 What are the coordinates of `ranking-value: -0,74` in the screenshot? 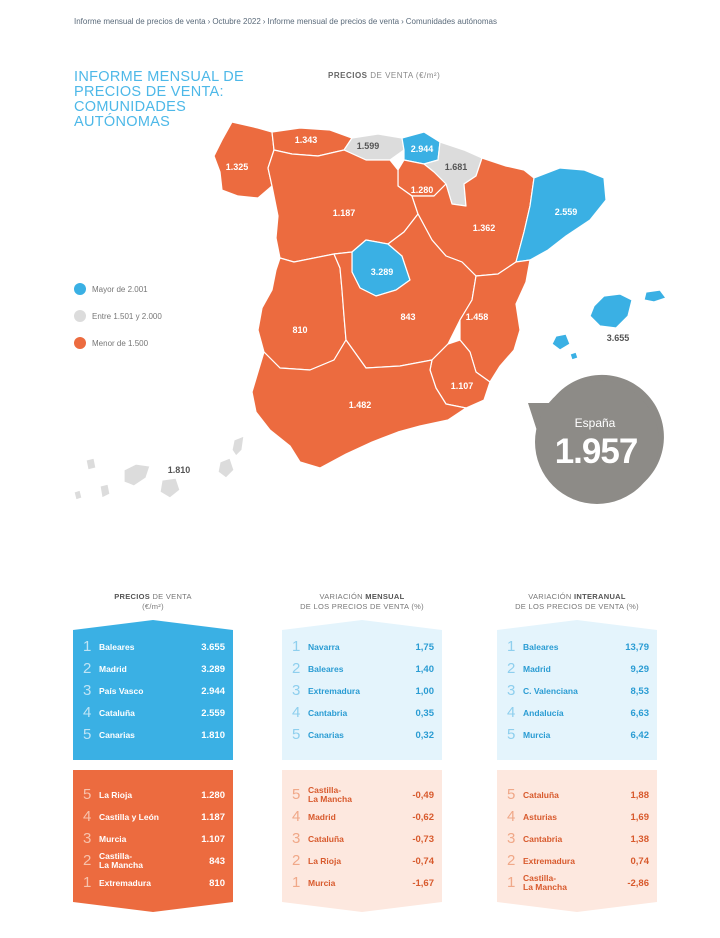 It's located at (423, 861).